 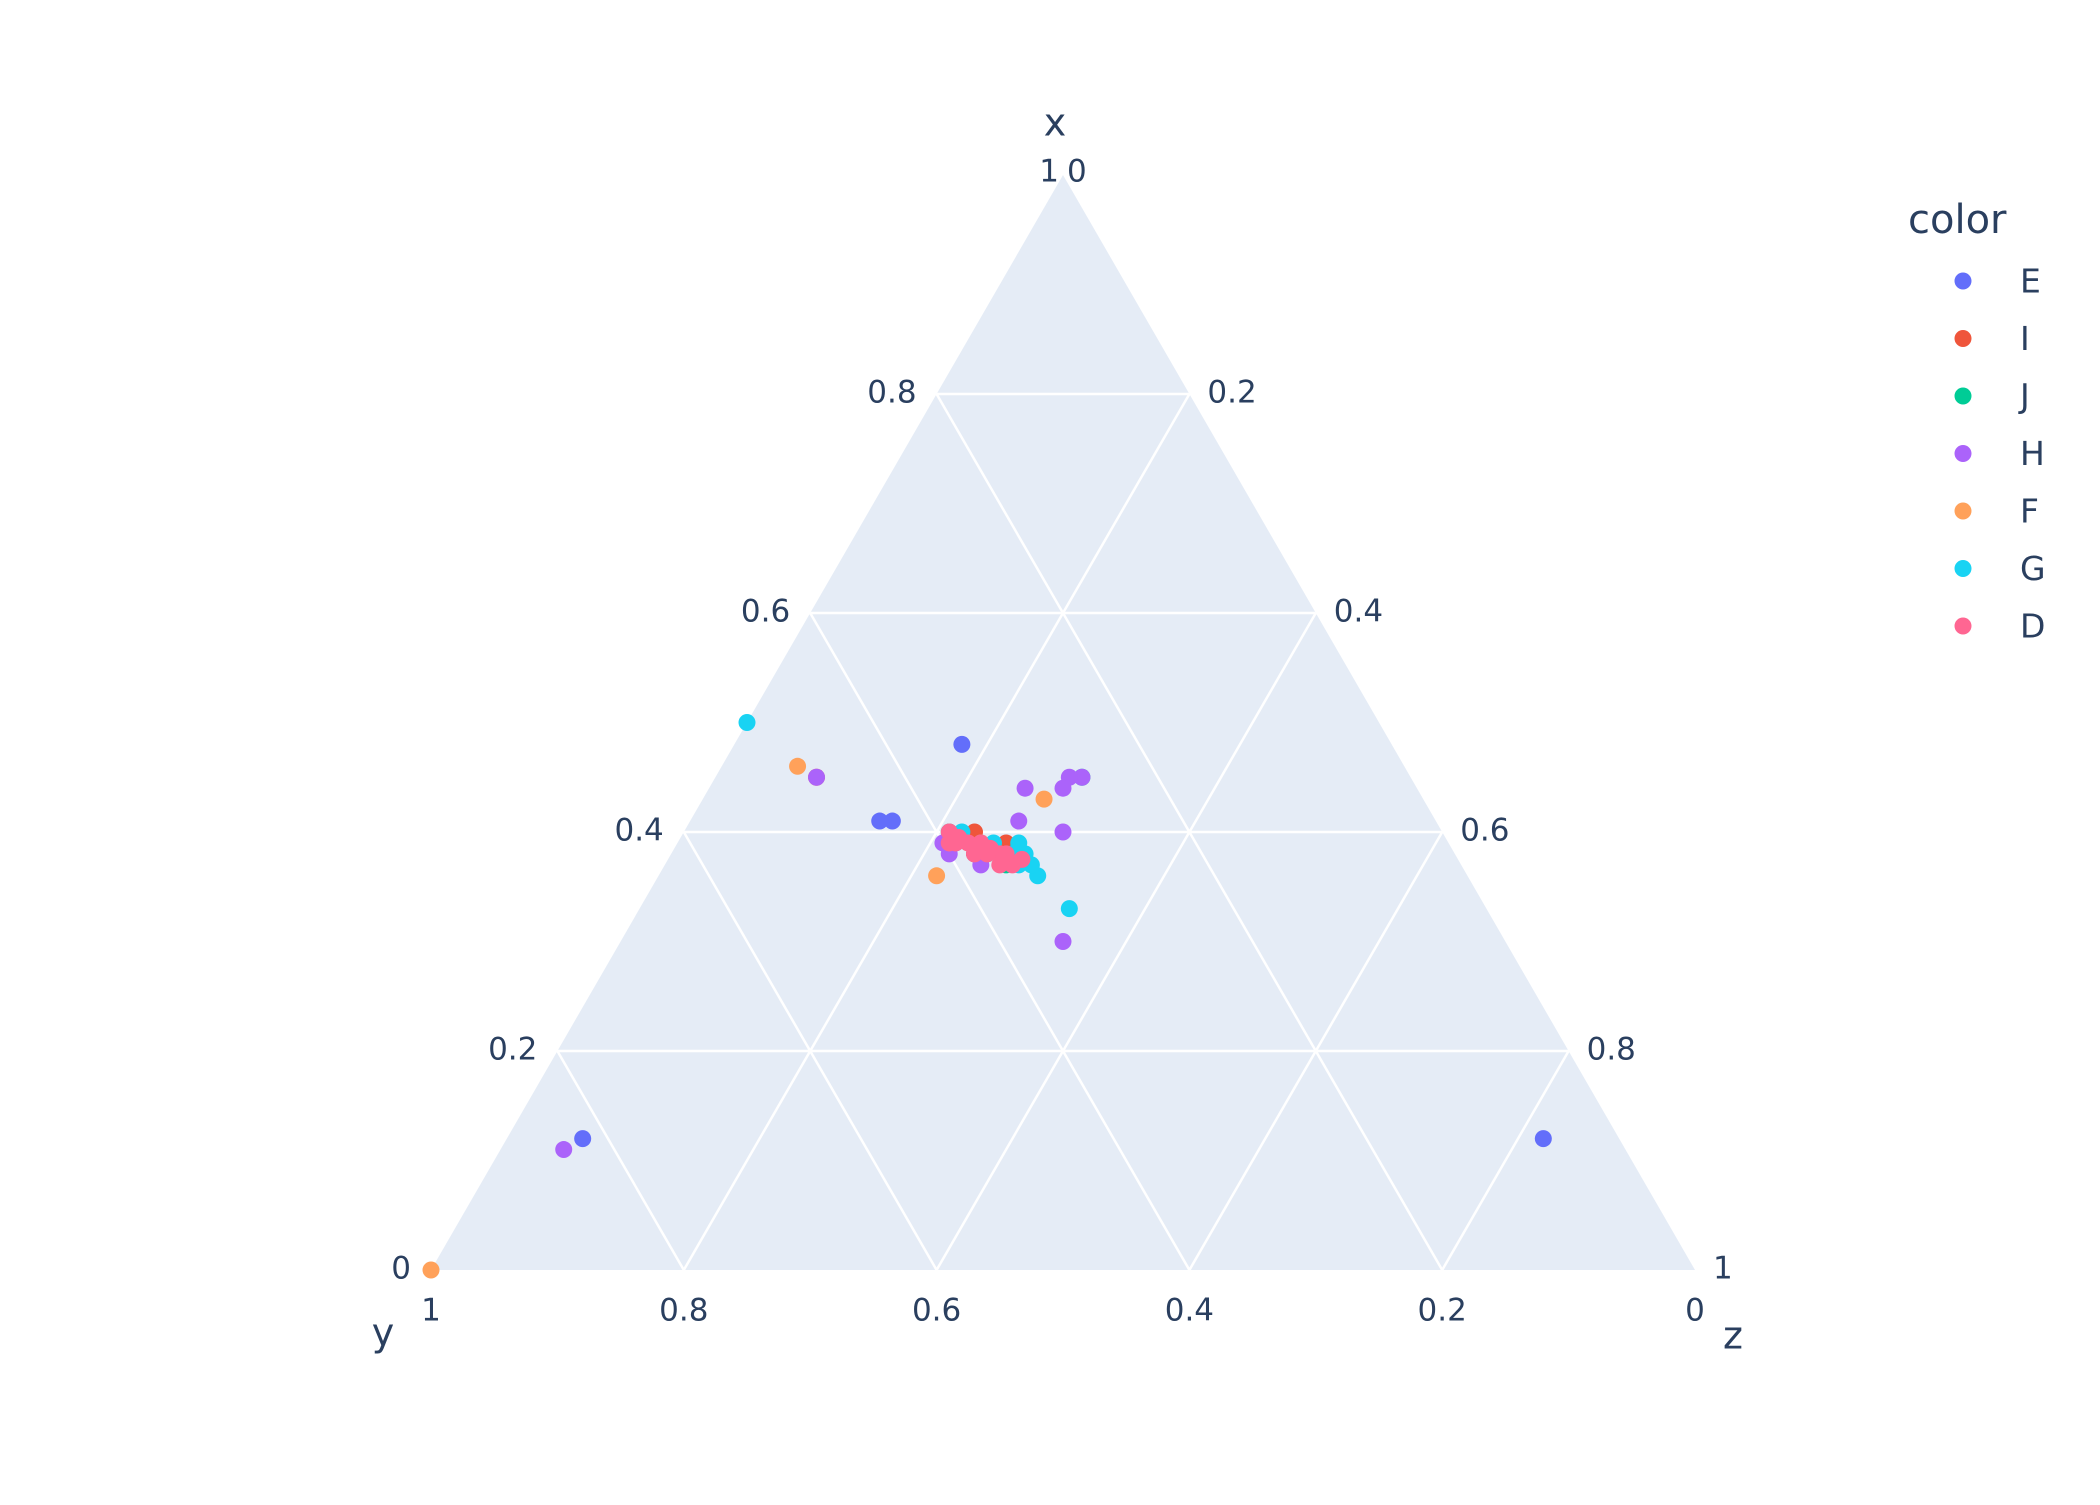 What do you see at coordinates (1723, 1269) in the screenshot?
I see `z-tick-label: 1` at bounding box center [1723, 1269].